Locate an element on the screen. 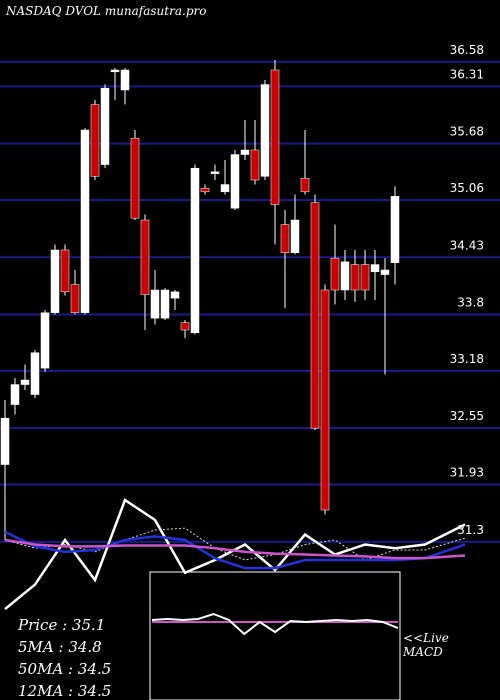  y-tick-label: 36.31 is located at coordinates (467, 74).